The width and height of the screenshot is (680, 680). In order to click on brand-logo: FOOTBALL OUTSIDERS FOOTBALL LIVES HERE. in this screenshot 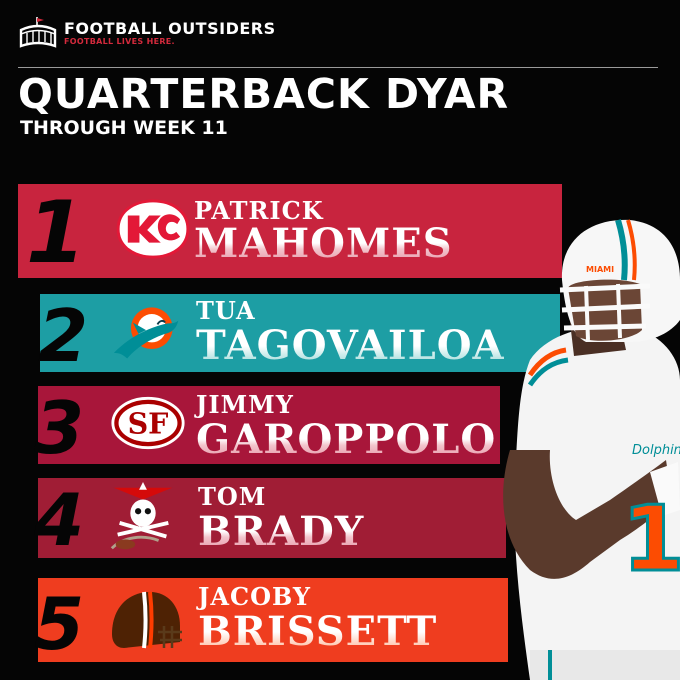, I will do `click(147, 33)`.